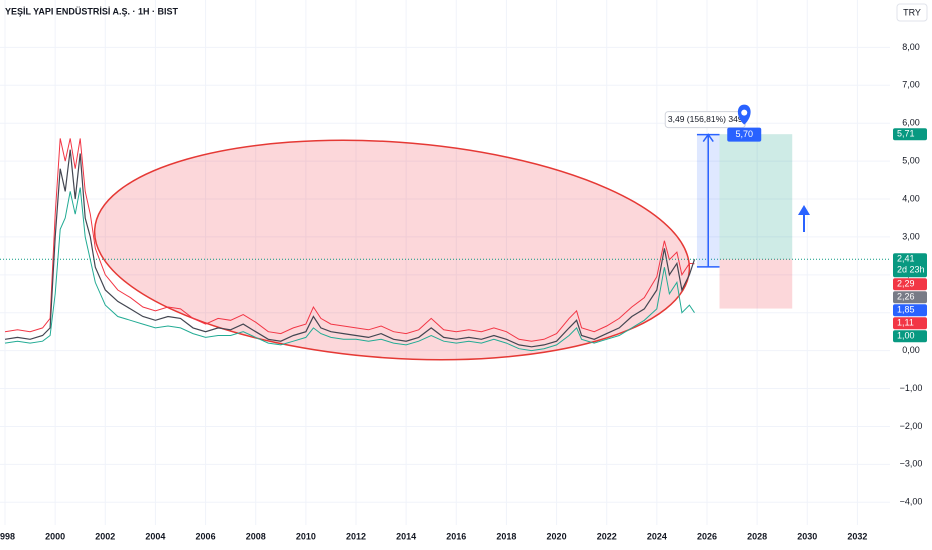  I want to click on up-arrow, so click(804, 218).